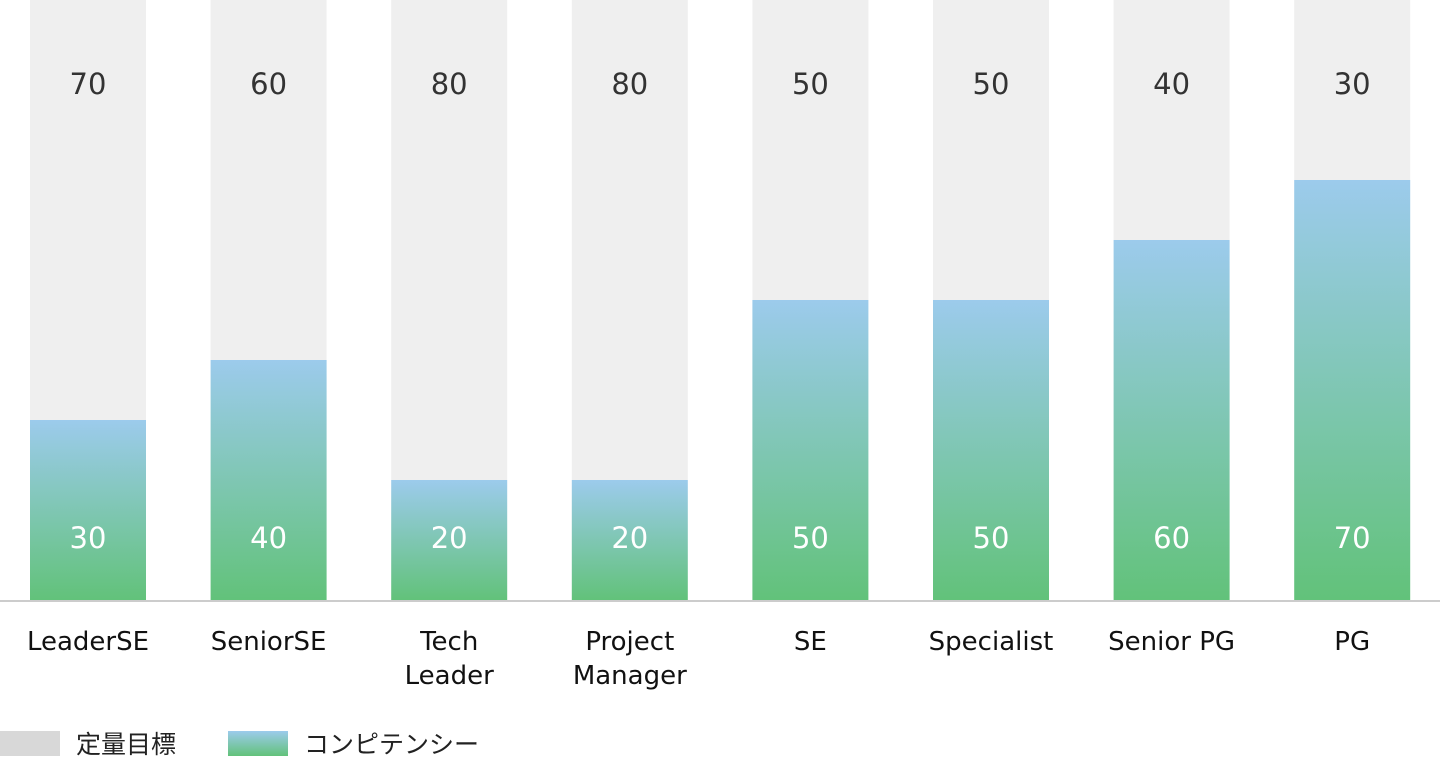 The height and width of the screenshot is (764, 1440). Describe the element at coordinates (88, 538) in the screenshot. I see `competency-value-label: 30` at that location.